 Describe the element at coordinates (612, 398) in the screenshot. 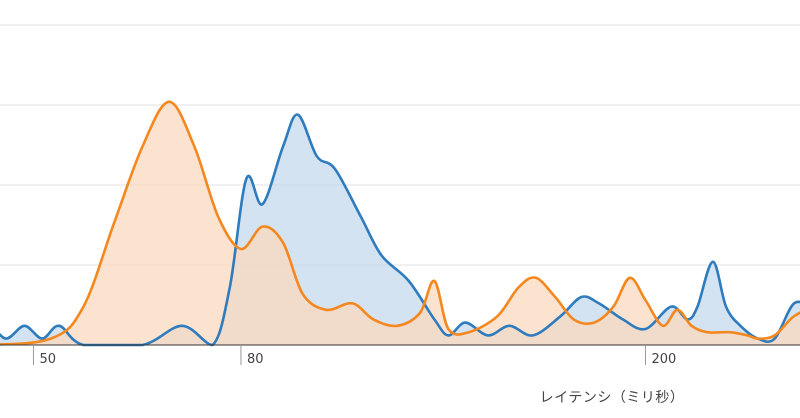

I see `x-axis-title: レイテンシ（ミリ秒）` at that location.